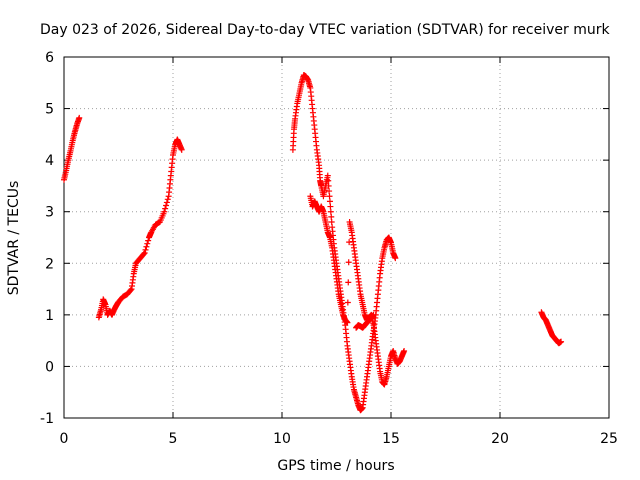  I want to click on x-tick-label: 15, so click(391, 439).